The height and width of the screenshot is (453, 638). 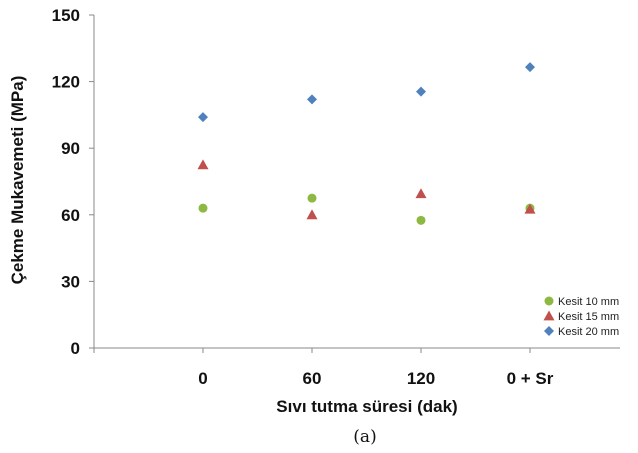 I want to click on y-tick-label: 30, so click(x=70, y=281).